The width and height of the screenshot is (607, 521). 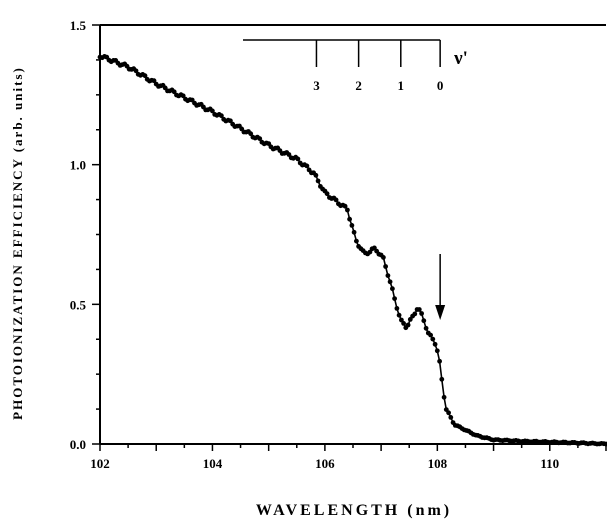 I want to click on x-axis-title: WAVELENGTH (nm), so click(x=354, y=510).